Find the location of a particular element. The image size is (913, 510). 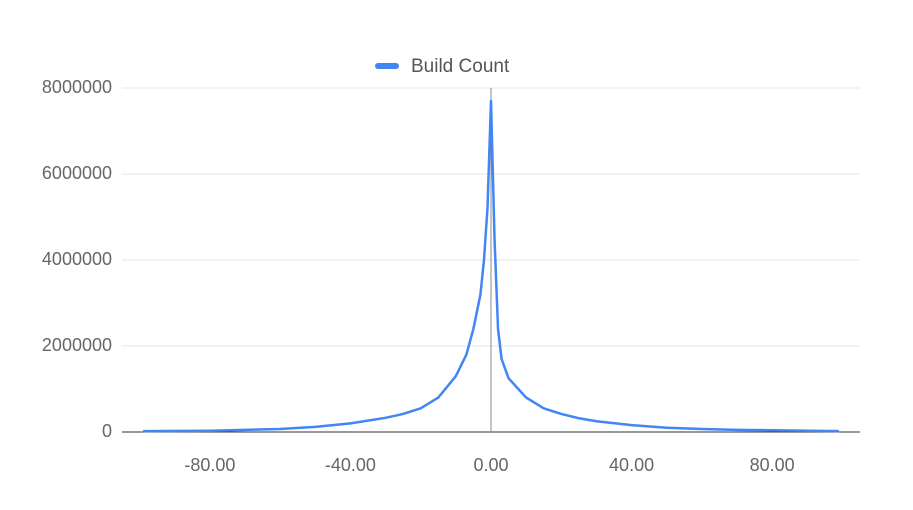

y-tick-label: 8000000 is located at coordinates (77, 87).